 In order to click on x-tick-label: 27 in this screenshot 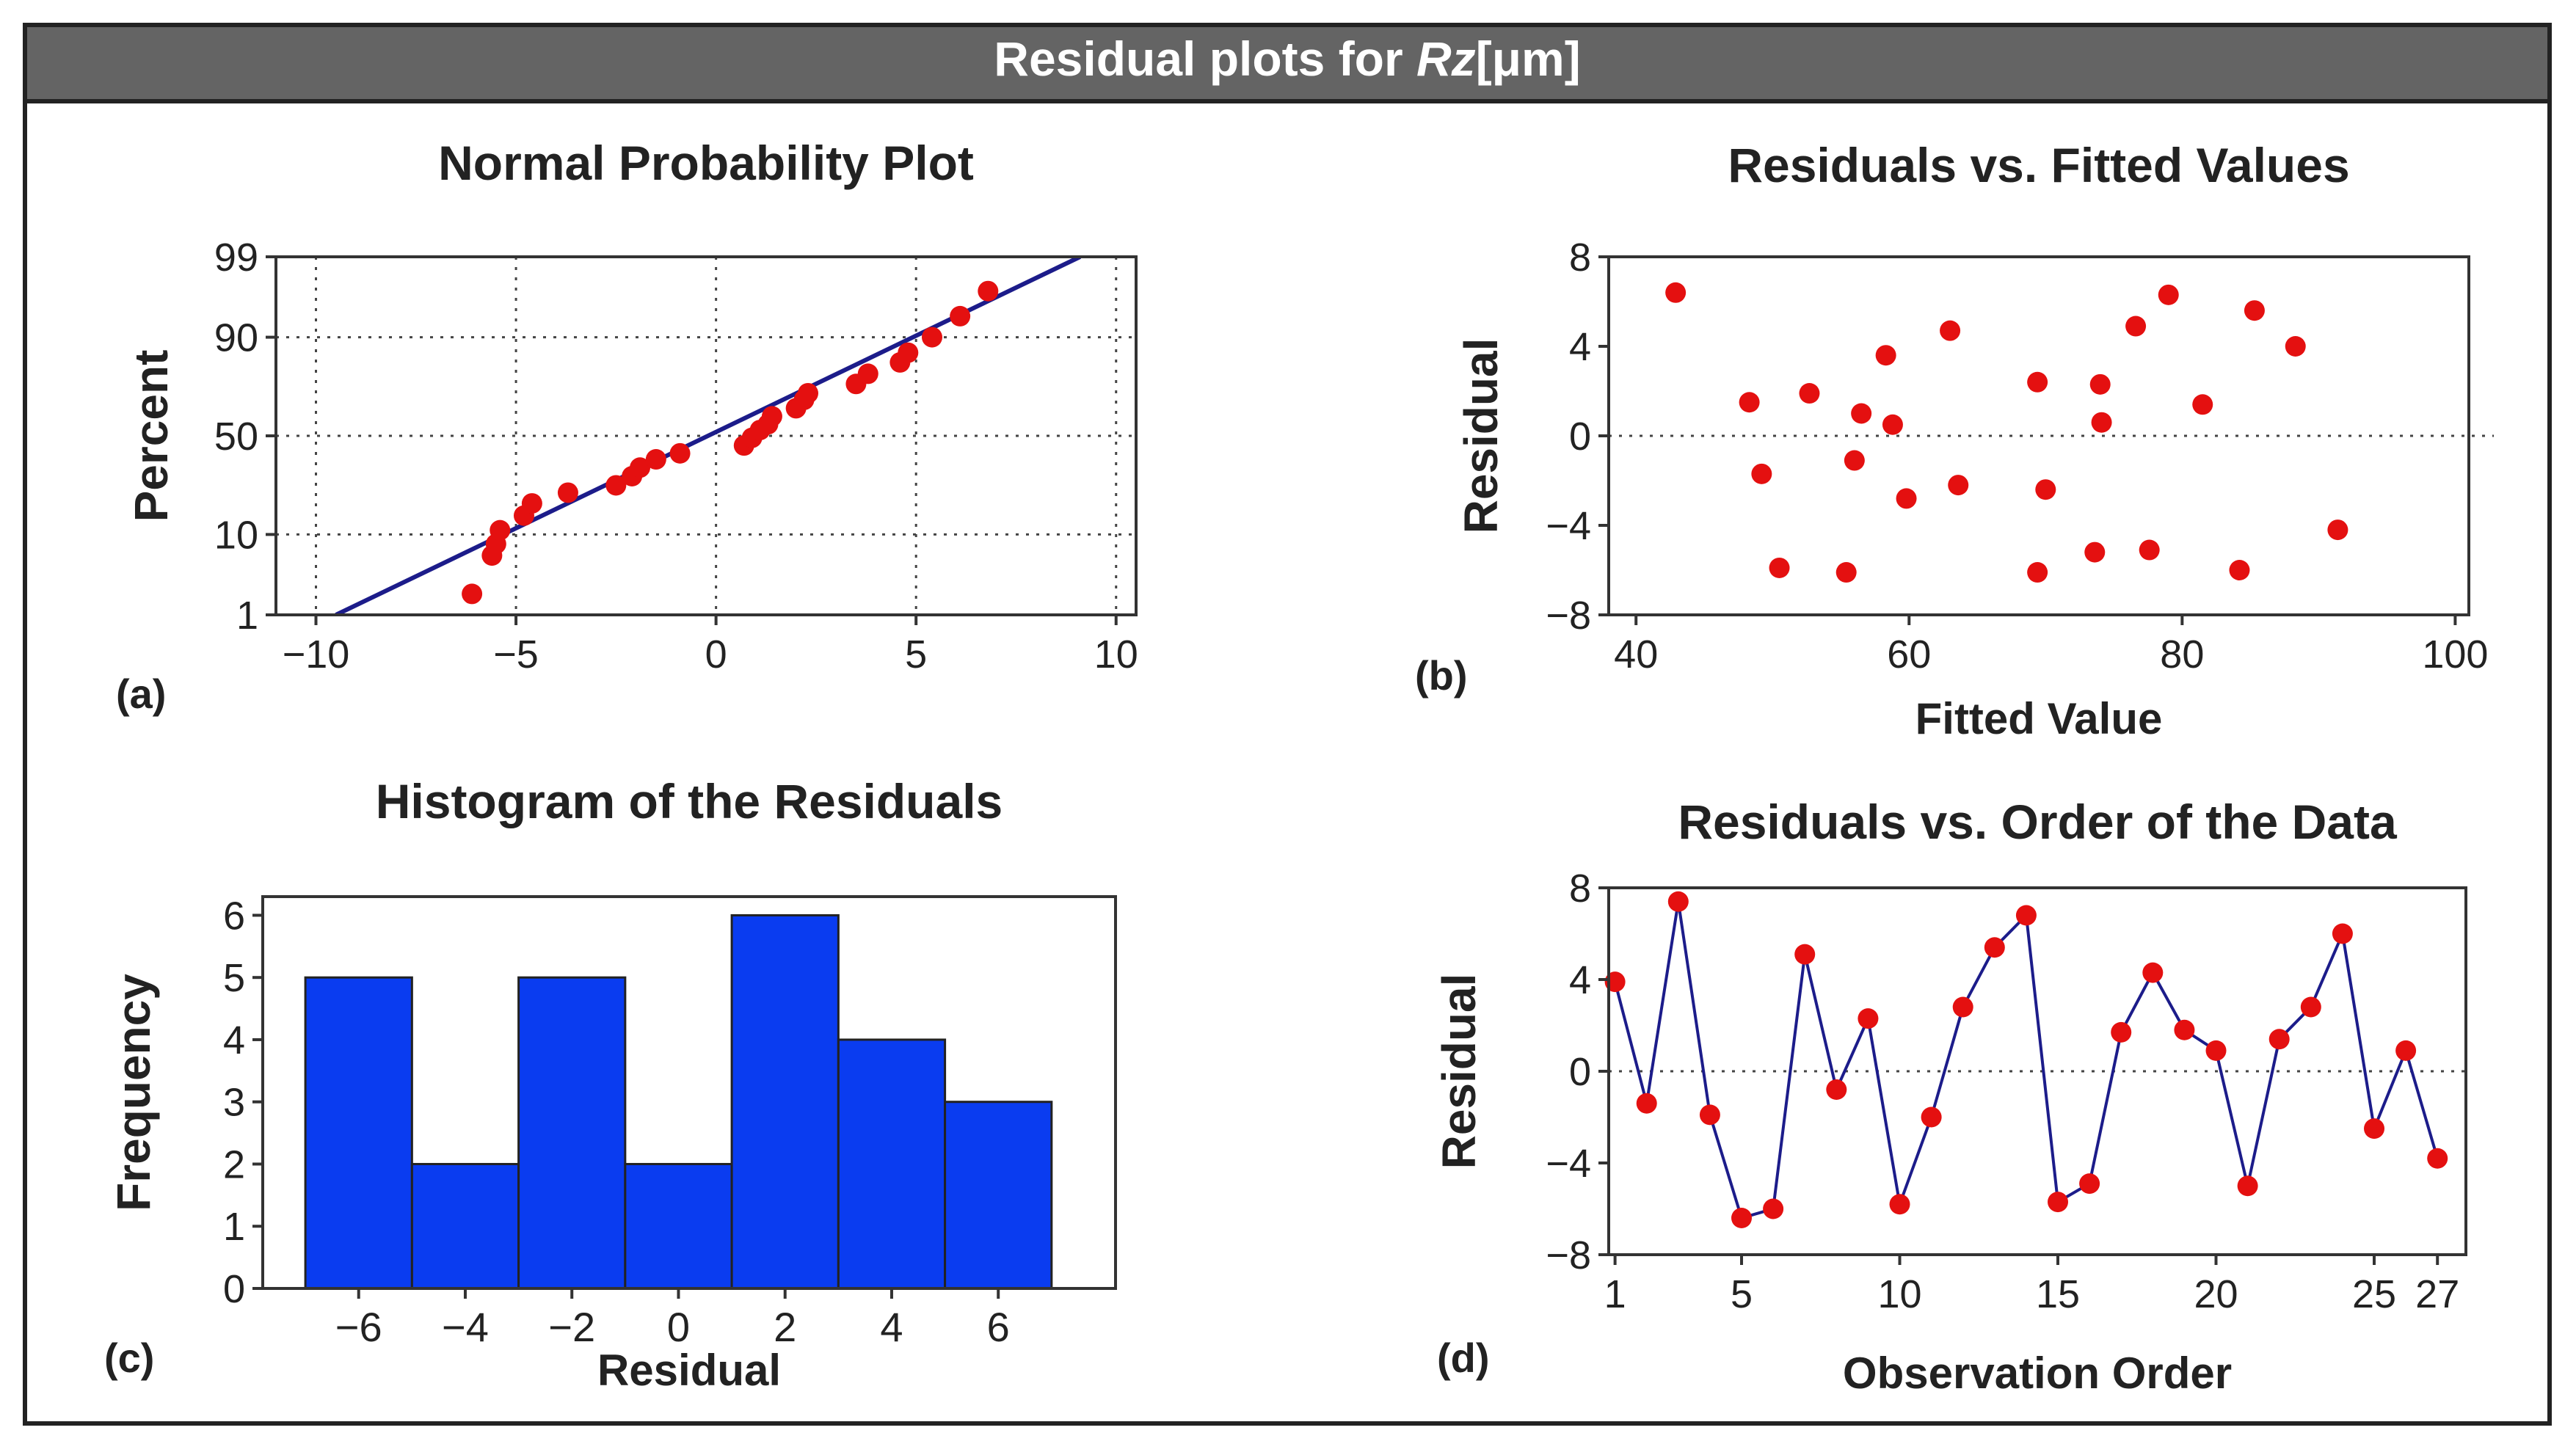, I will do `click(2437, 1294)`.